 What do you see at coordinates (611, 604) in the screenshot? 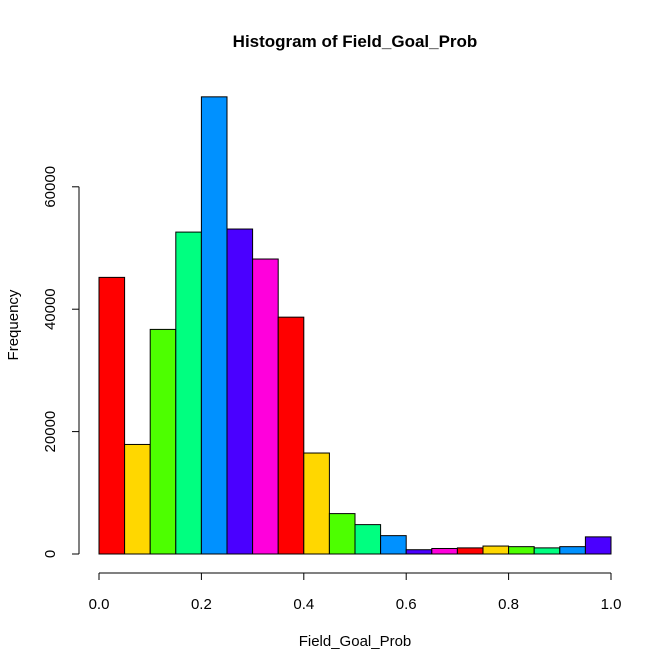
I see `x-tick-label: 1.0` at bounding box center [611, 604].